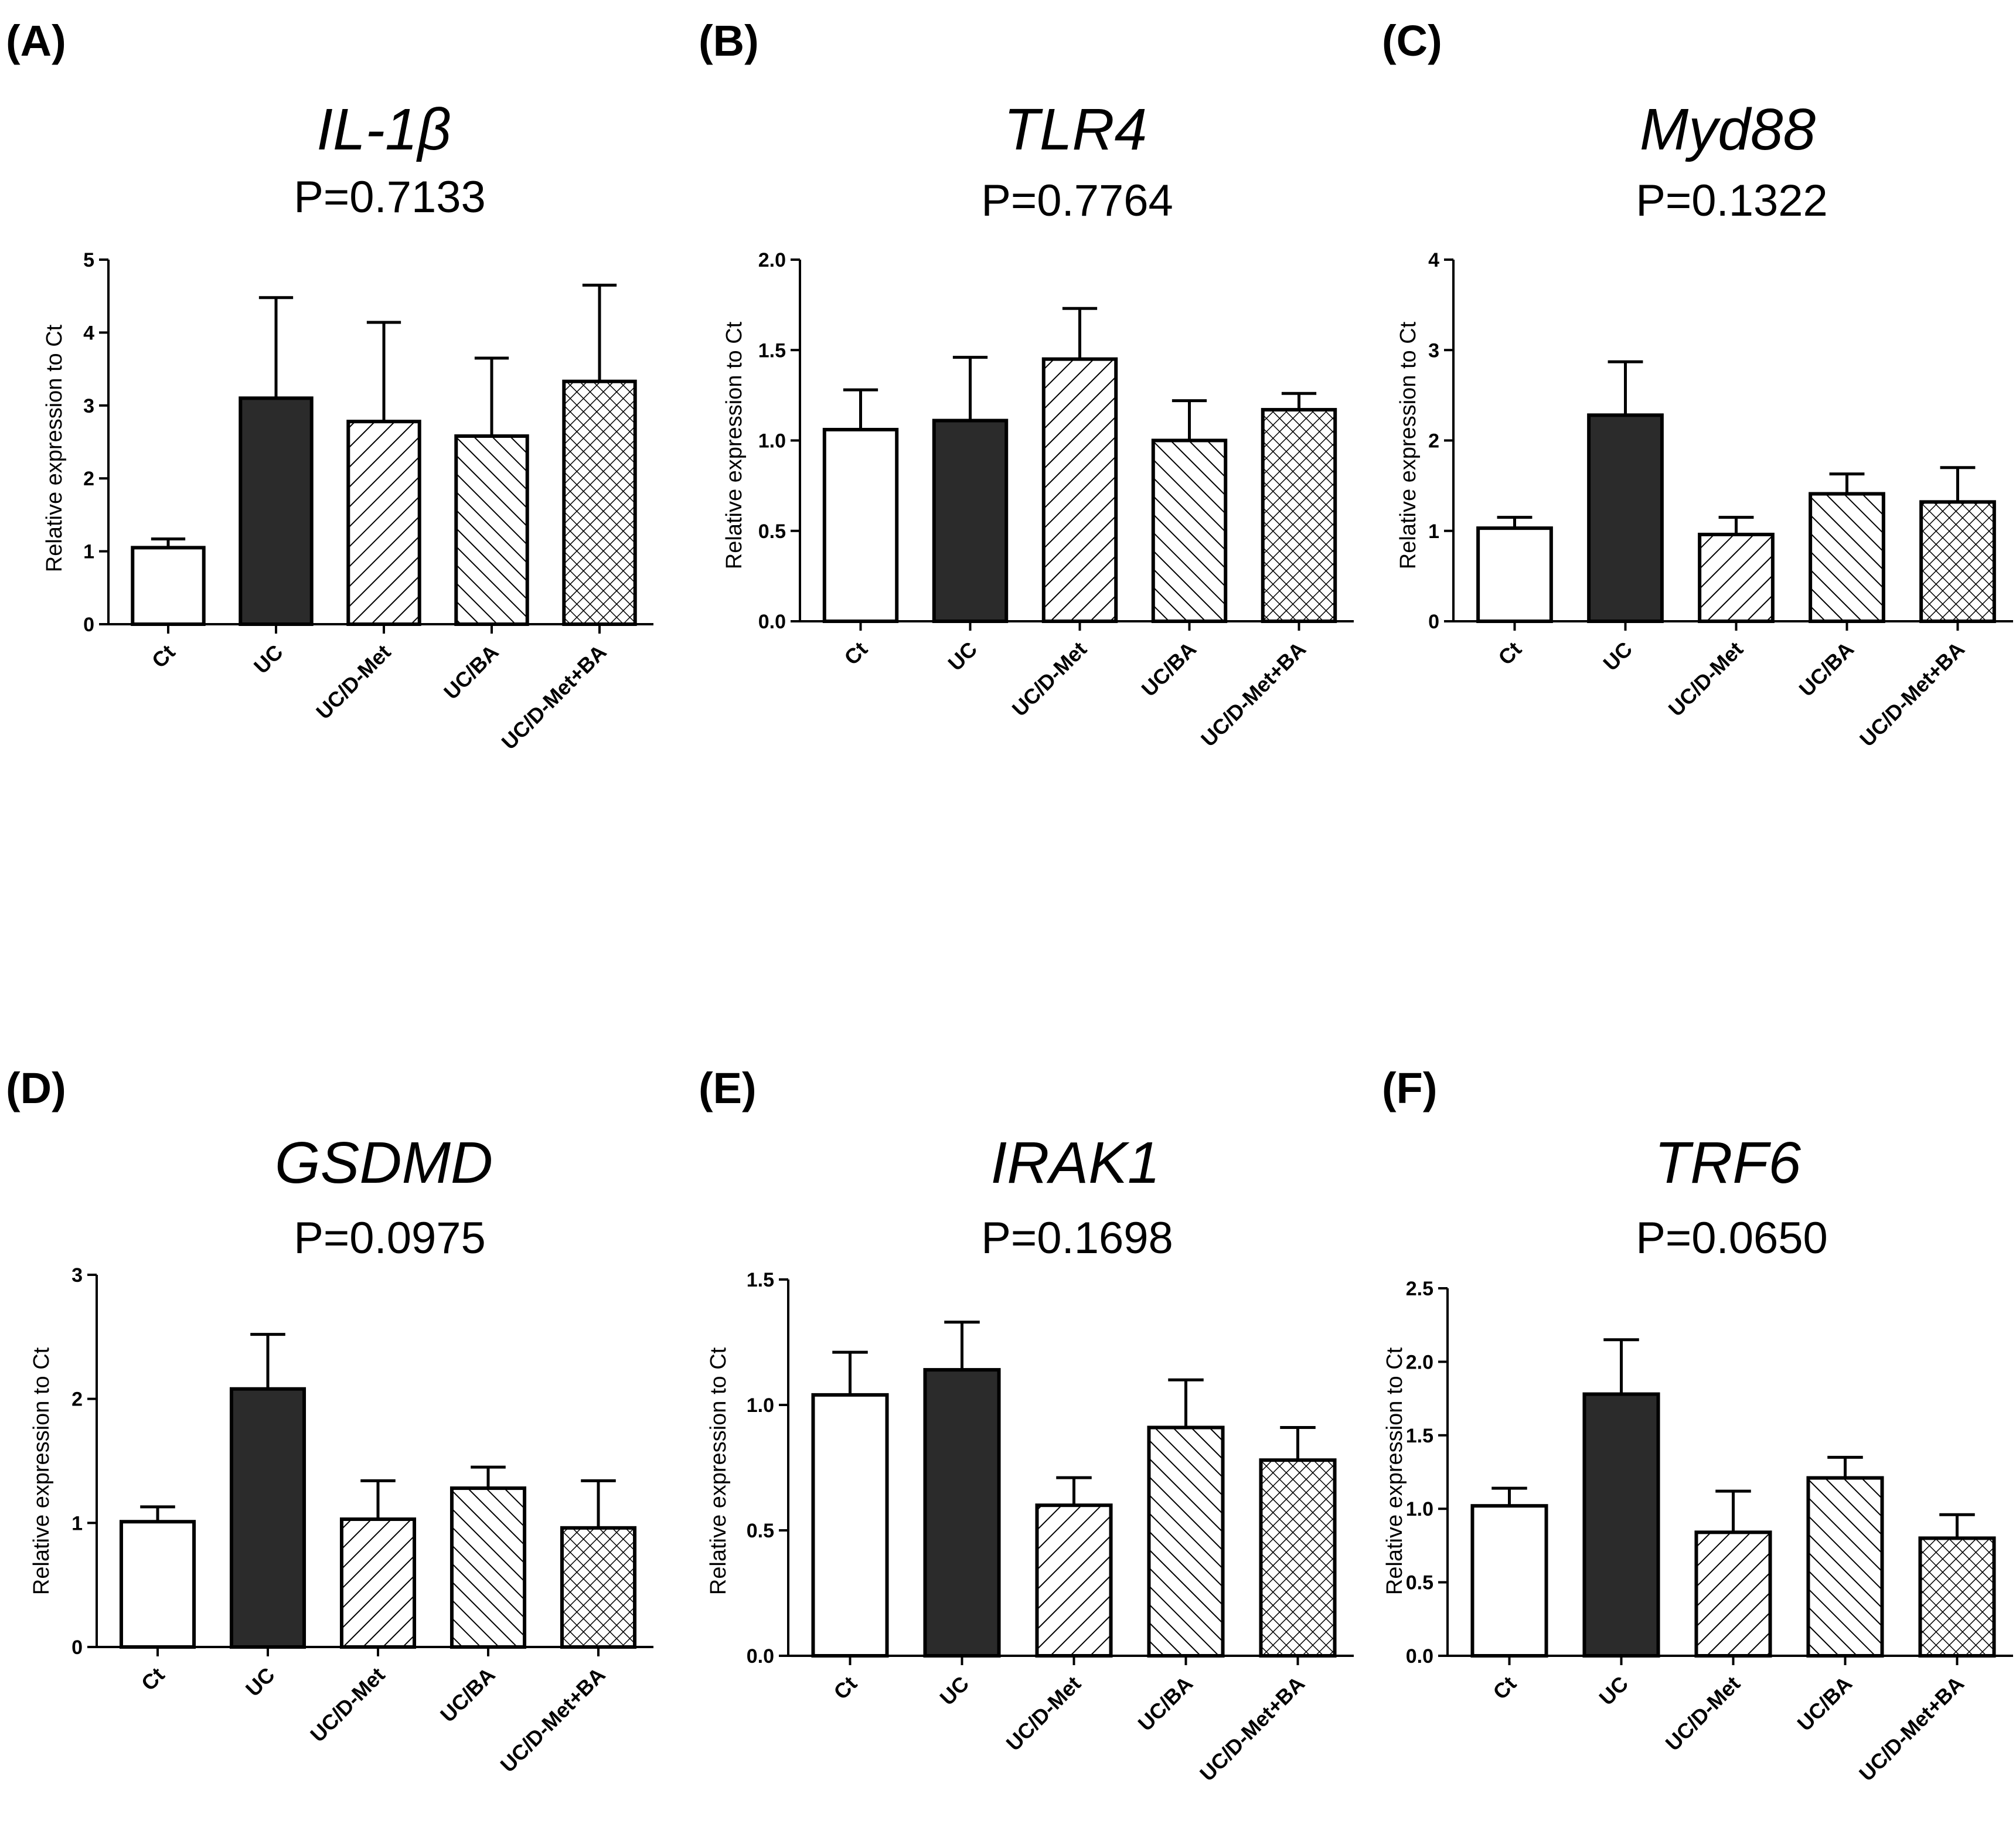 The height and width of the screenshot is (1824, 2016). What do you see at coordinates (384, 1163) in the screenshot?
I see `gene-title: GSDMD` at bounding box center [384, 1163].